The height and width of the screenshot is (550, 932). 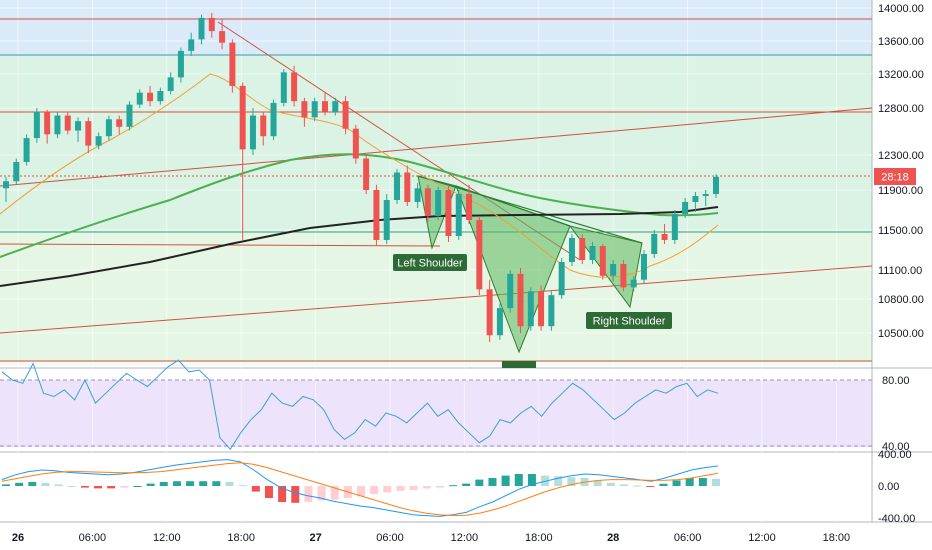 I want to click on pattern-top-line, so click(x=513, y=206).